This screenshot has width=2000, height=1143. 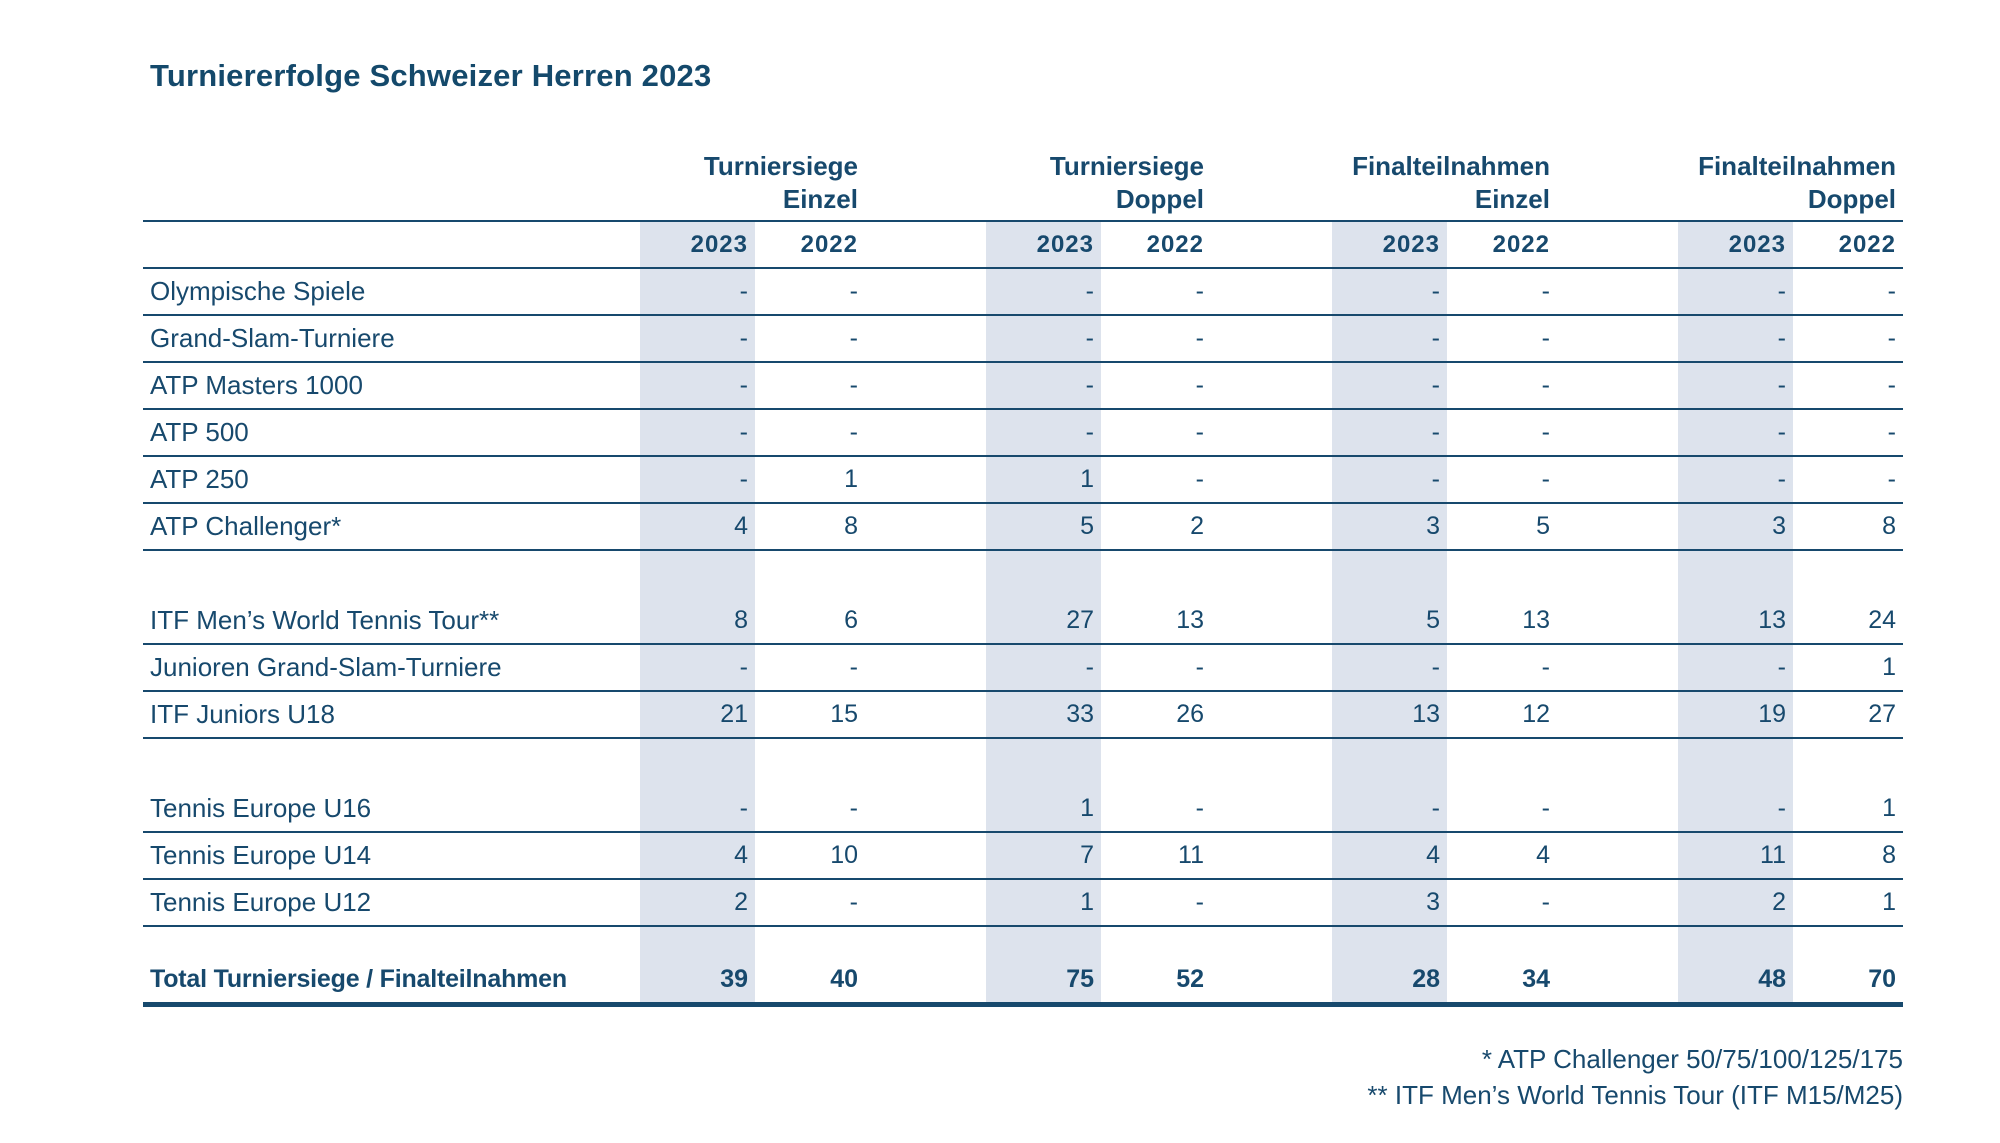 I want to click on row-label: Olympische Spiele, so click(x=258, y=291).